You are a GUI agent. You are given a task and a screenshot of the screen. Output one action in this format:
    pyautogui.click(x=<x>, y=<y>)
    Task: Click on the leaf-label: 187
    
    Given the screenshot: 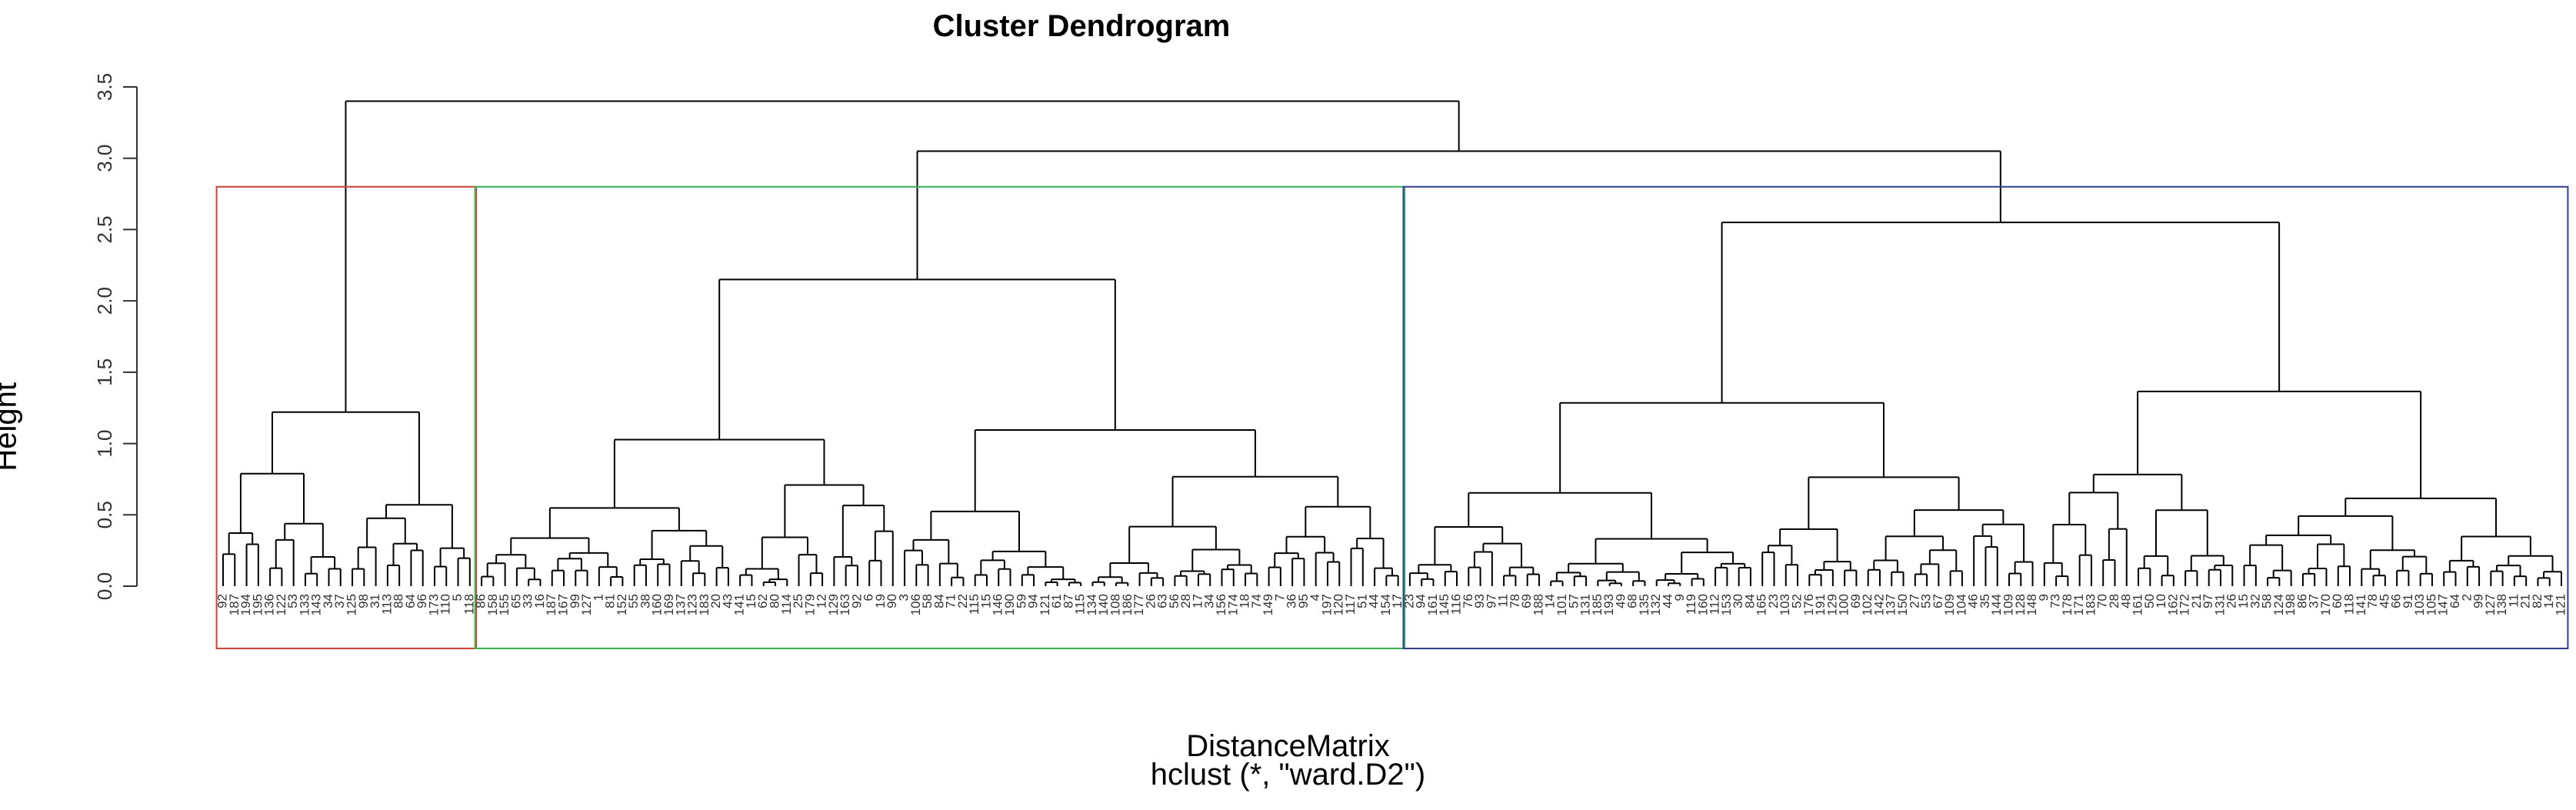 What is the action you would take?
    pyautogui.click(x=551, y=604)
    